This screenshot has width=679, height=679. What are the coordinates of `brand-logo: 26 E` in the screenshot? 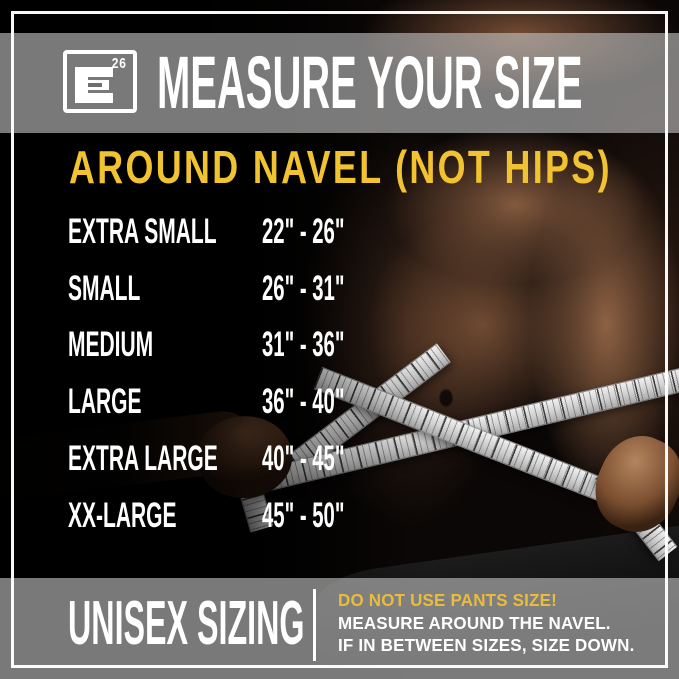 It's located at (100, 81).